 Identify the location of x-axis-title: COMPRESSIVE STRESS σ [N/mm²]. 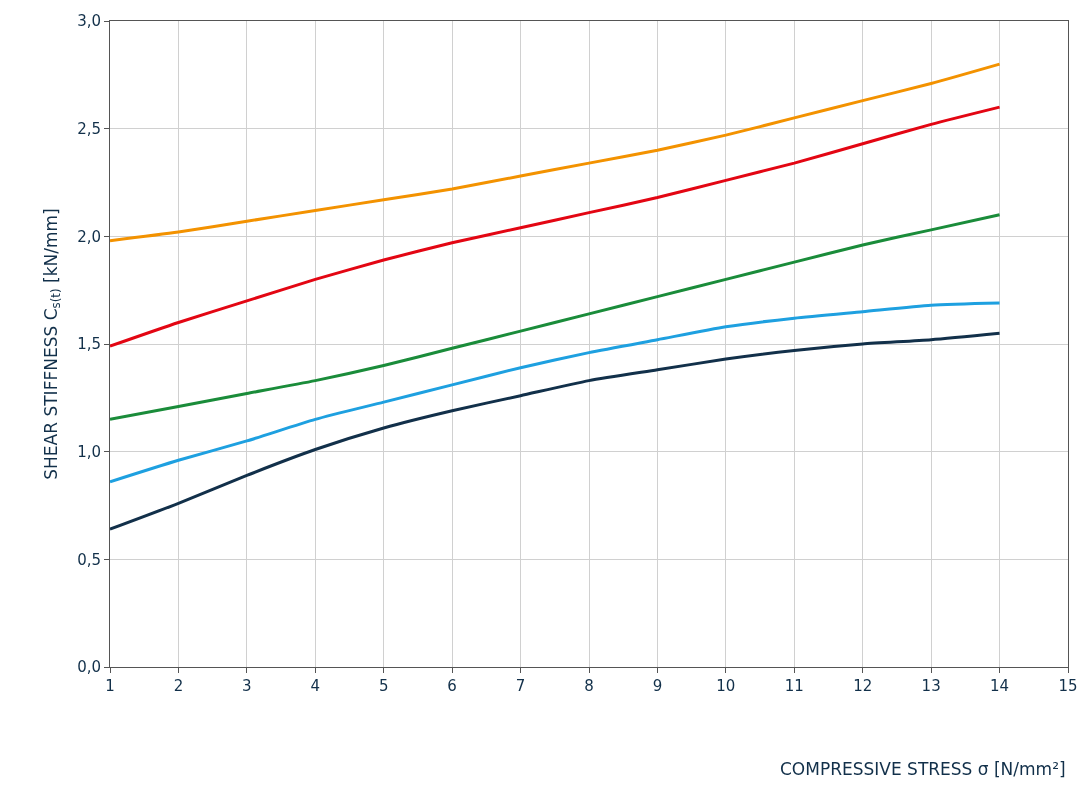
(923, 769).